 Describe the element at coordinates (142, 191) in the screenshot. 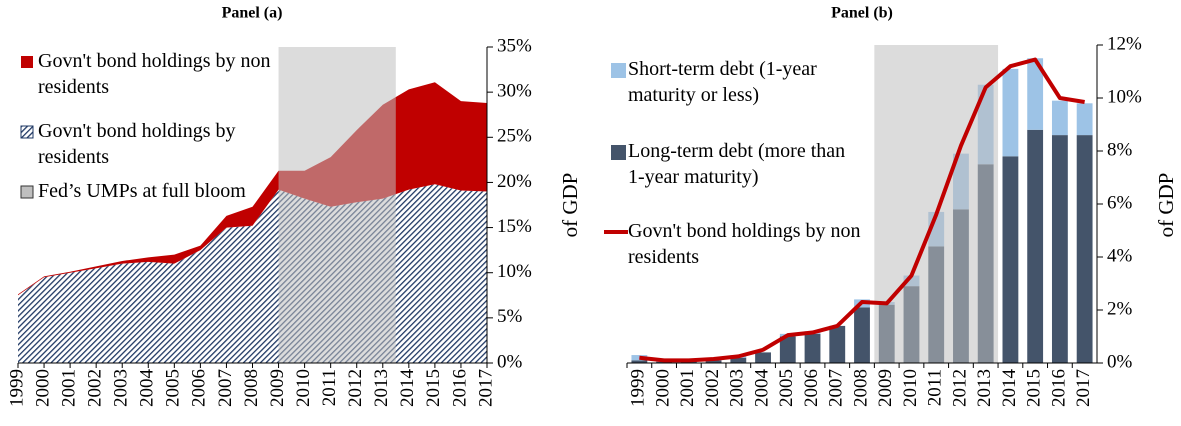

I see `legend-label: Fed’s UMPs at full bloom` at that location.